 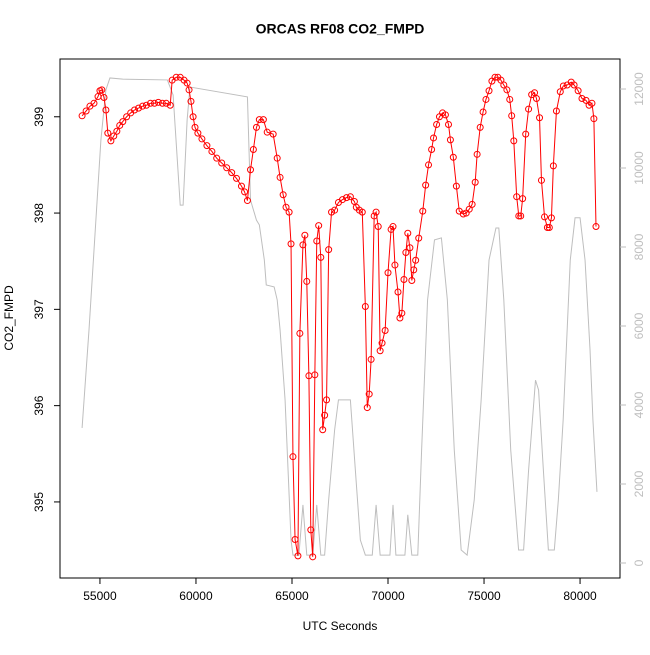 I want to click on y2-tick-label: 10000, so click(x=639, y=168).